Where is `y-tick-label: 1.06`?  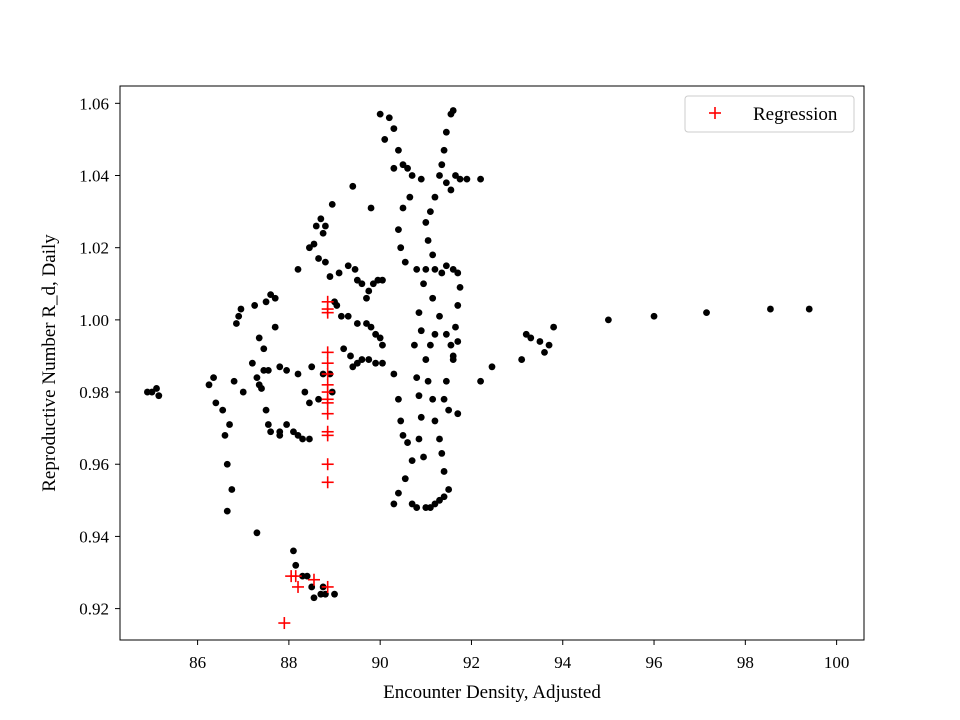
y-tick-label: 1.06 is located at coordinates (94, 103).